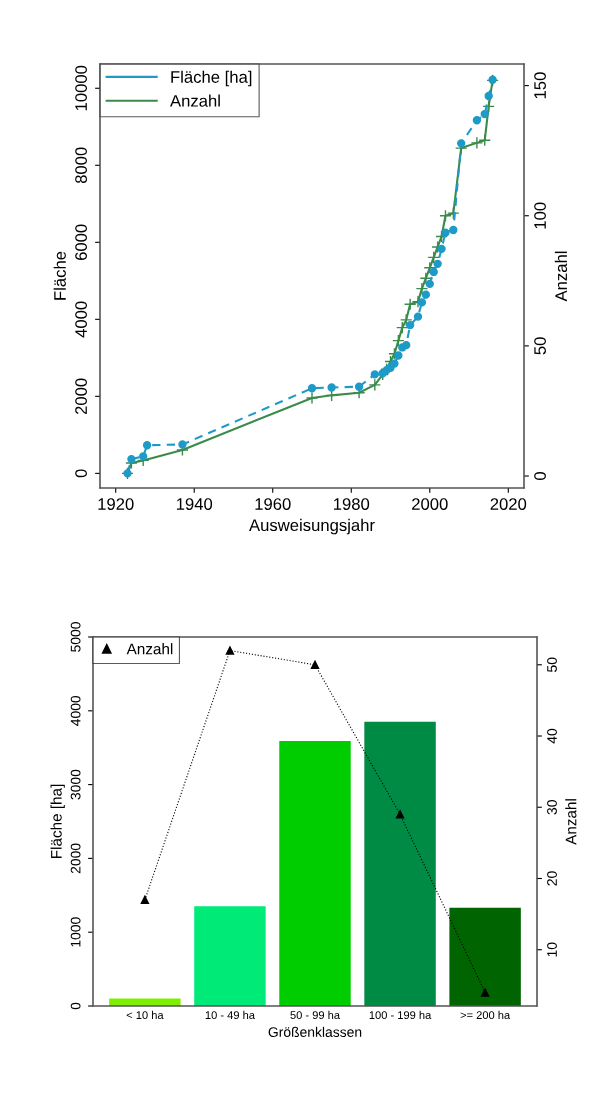  I want to click on y-axis-title: Fläche, so click(59, 275).